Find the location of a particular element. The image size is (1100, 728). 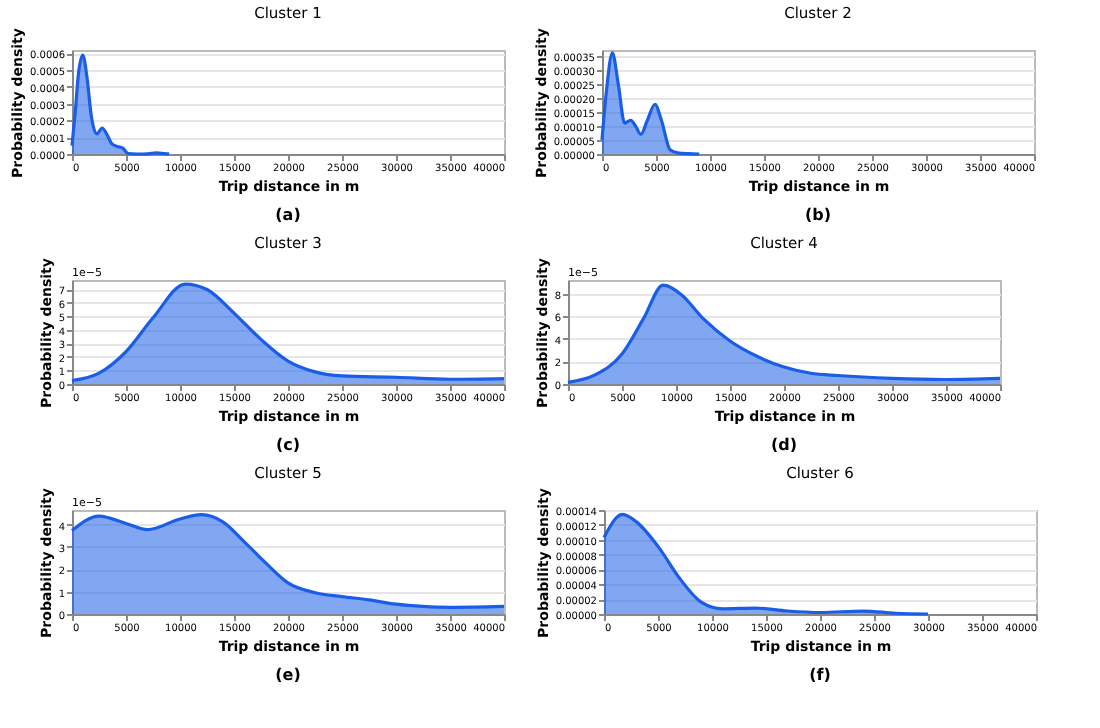

text: (d) is located at coordinates (784, 445).